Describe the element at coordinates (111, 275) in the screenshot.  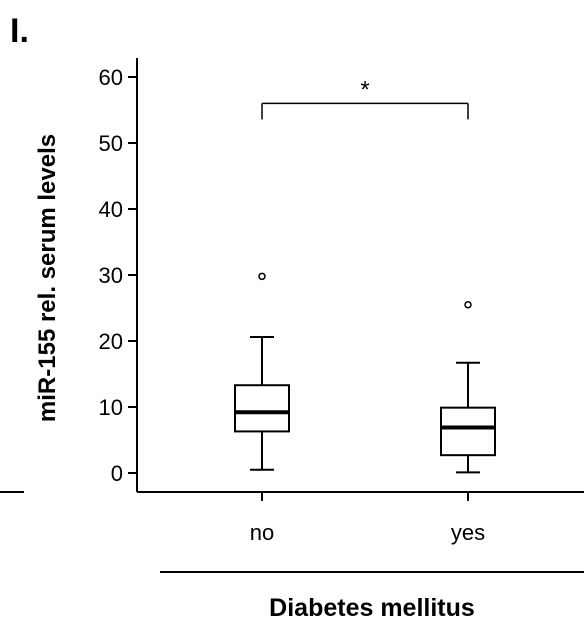
I see `y-tick-label: 30` at that location.